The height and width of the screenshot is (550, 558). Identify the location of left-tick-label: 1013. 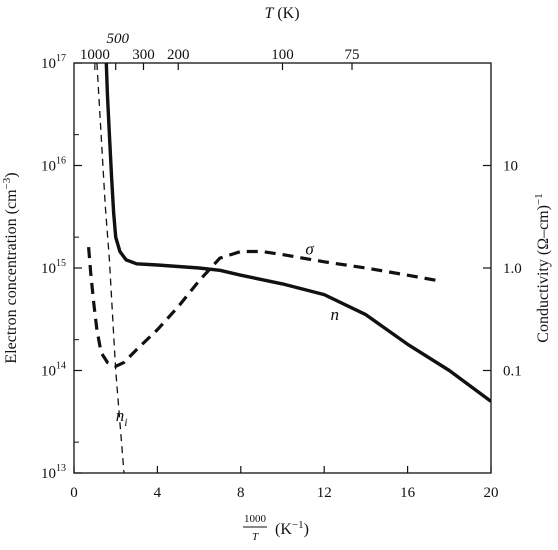
(53, 472).